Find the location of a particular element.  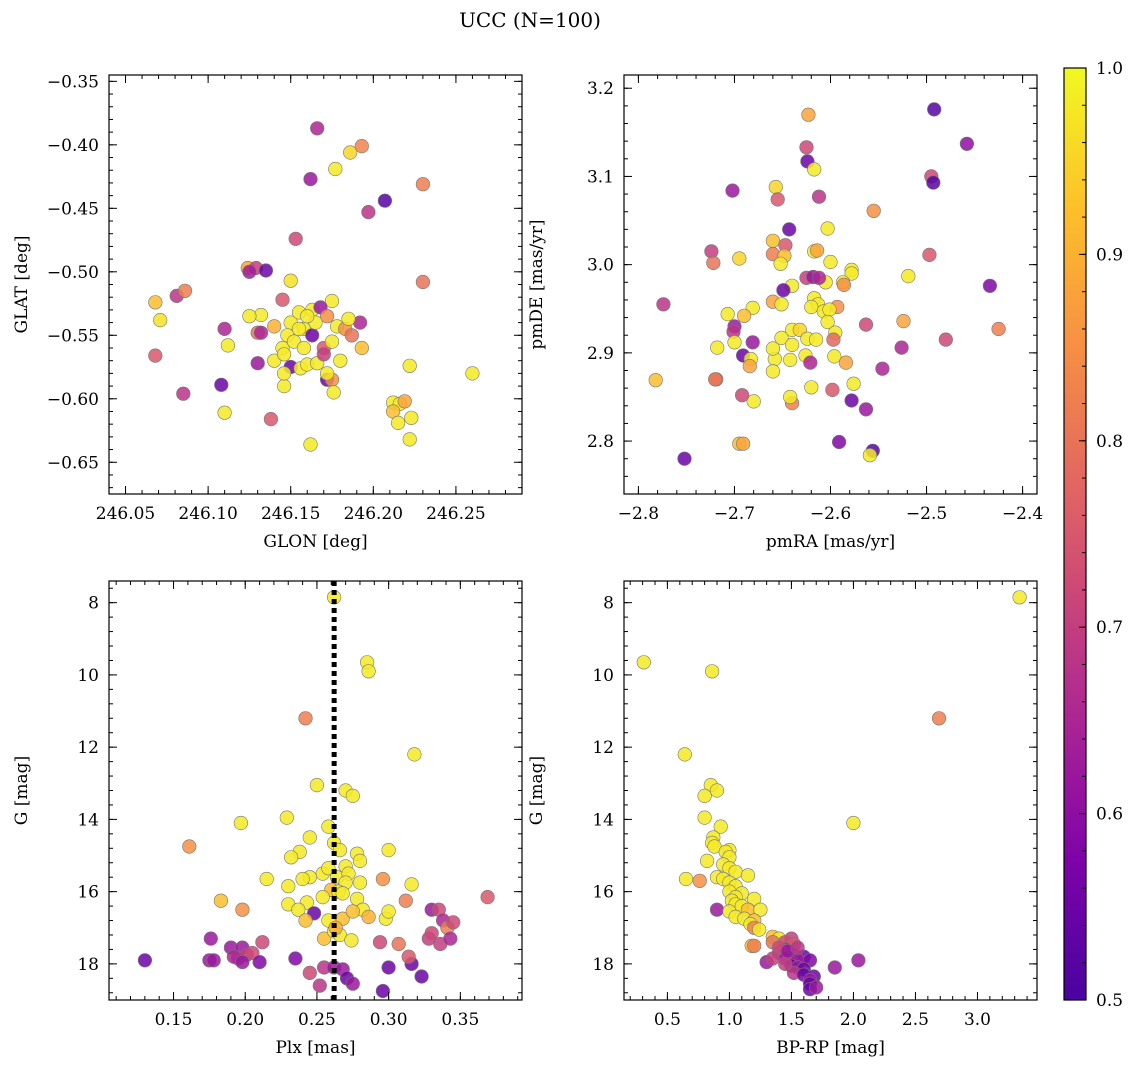

y-tick-label: 2.8 is located at coordinates (600, 442).